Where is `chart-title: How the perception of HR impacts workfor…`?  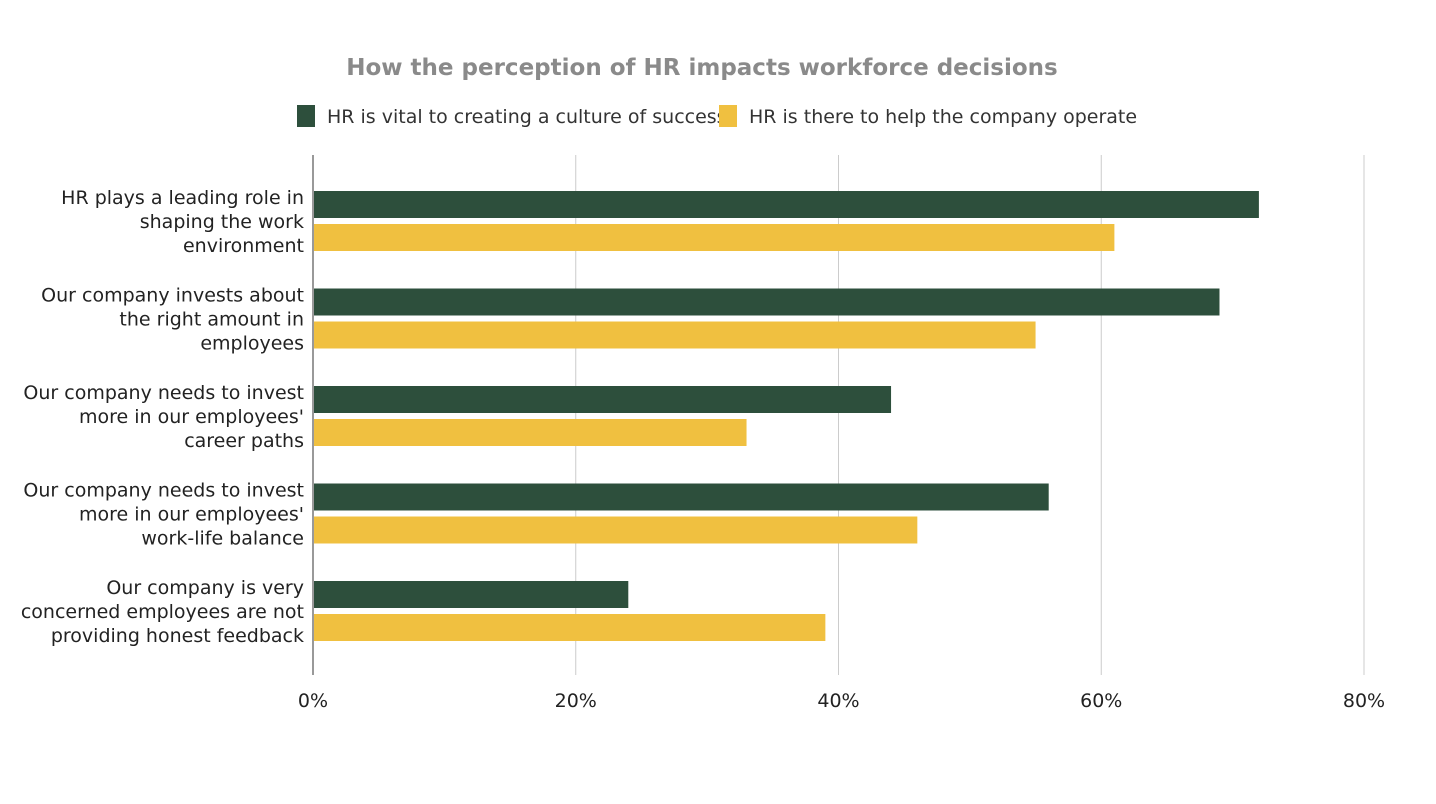 chart-title: How the perception of HR impacts workfor… is located at coordinates (701, 68).